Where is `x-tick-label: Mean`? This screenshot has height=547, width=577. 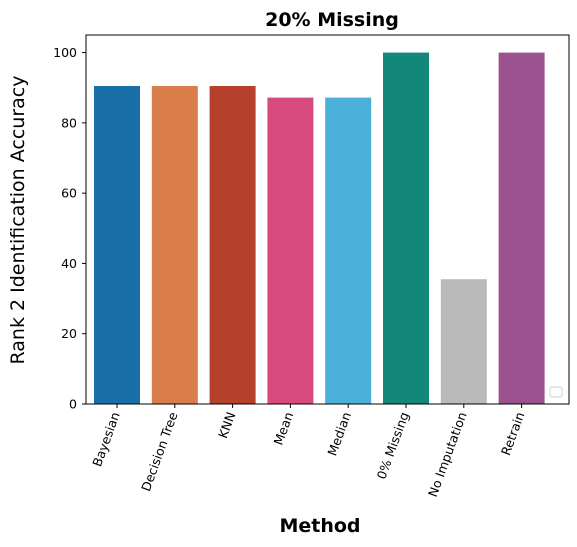 x-tick-label: Mean is located at coordinates (283, 428).